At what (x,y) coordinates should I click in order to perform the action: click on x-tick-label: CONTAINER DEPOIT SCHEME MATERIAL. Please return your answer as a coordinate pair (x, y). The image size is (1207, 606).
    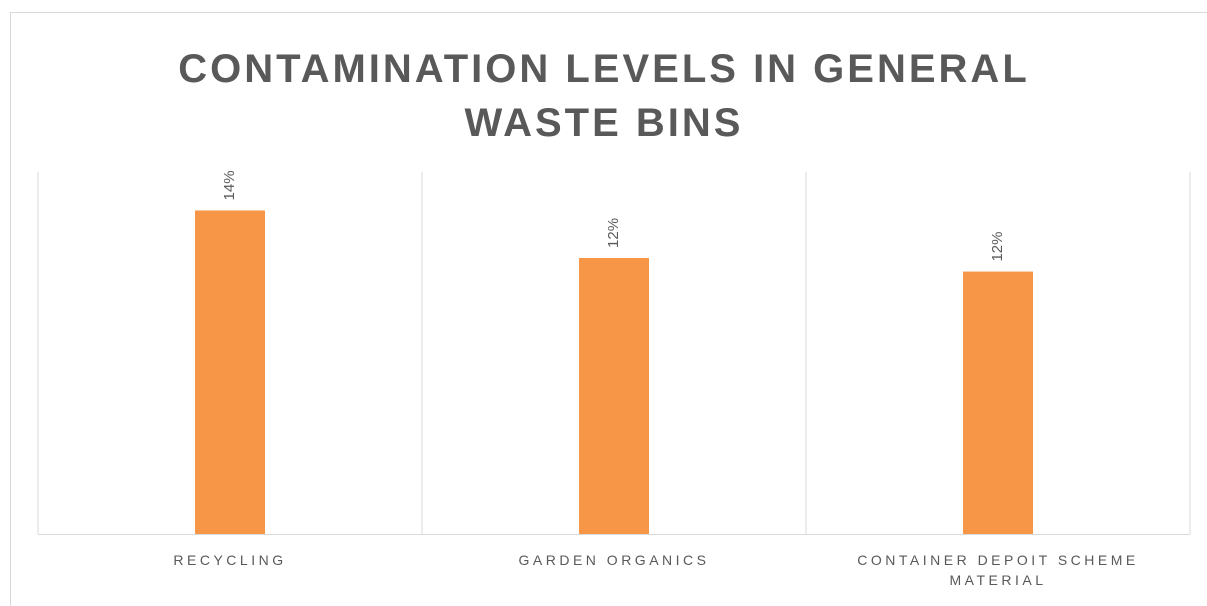
    Looking at the image, I should click on (998, 570).